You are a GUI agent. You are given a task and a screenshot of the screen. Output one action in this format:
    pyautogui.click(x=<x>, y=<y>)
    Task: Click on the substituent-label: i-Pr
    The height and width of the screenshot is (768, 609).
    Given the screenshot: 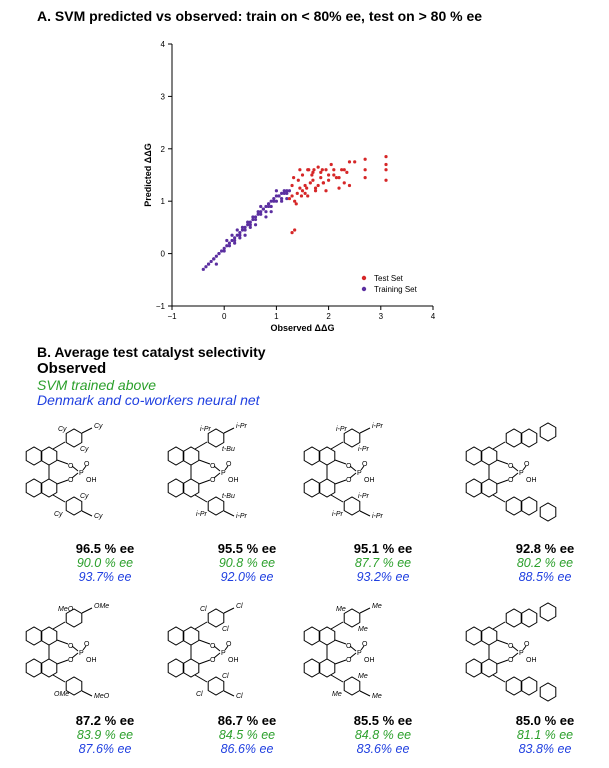 What is the action you would take?
    pyautogui.click(x=338, y=514)
    